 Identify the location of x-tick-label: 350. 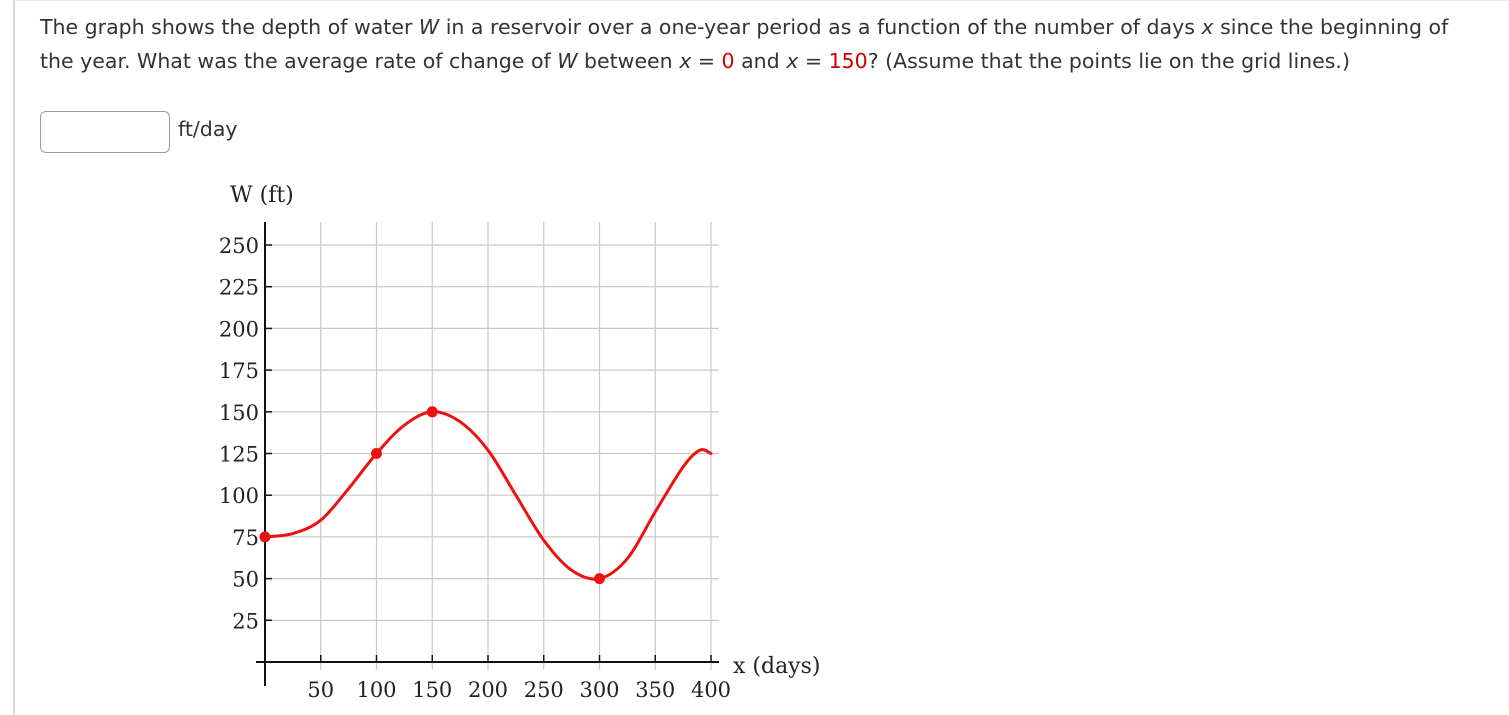
(655, 690).